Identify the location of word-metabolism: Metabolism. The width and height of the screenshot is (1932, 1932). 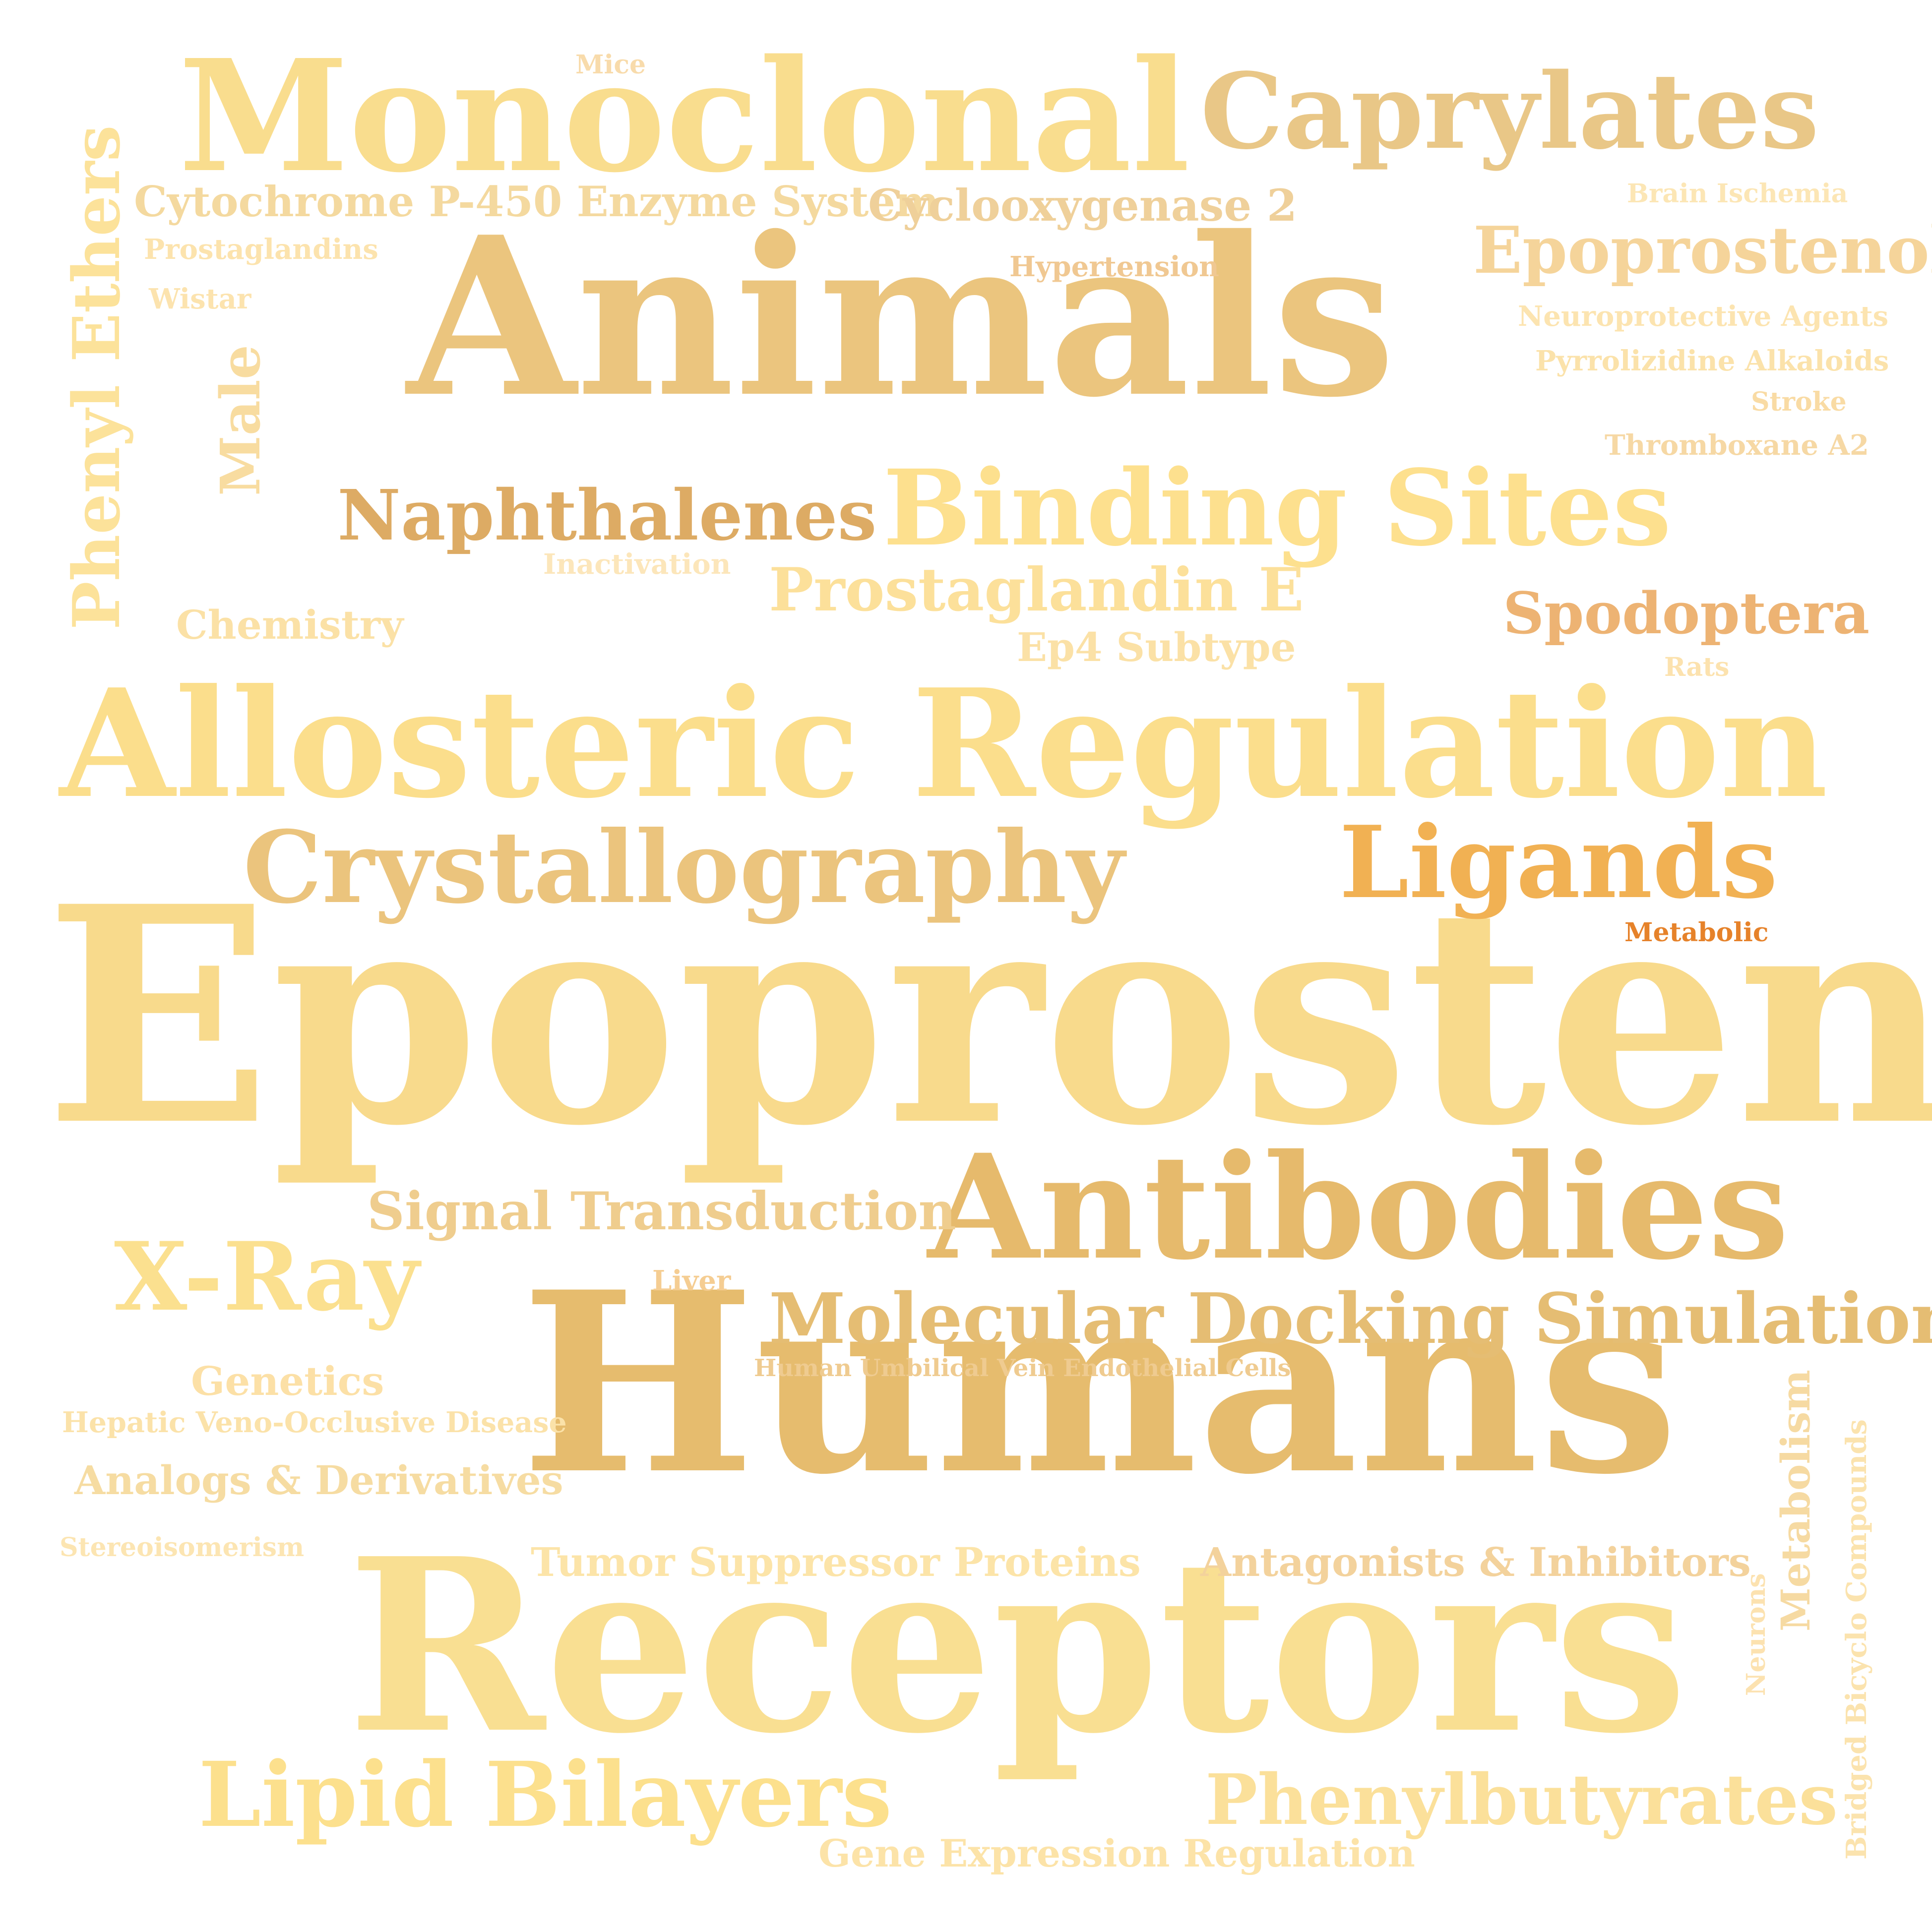
(1795, 1500).